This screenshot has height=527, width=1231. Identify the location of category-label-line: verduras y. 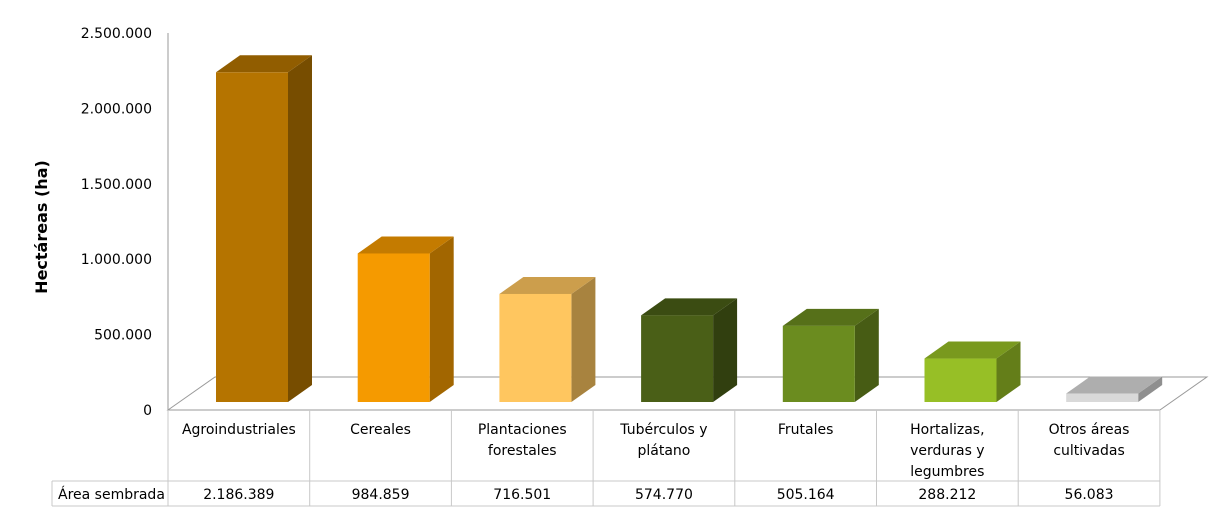
(947, 451).